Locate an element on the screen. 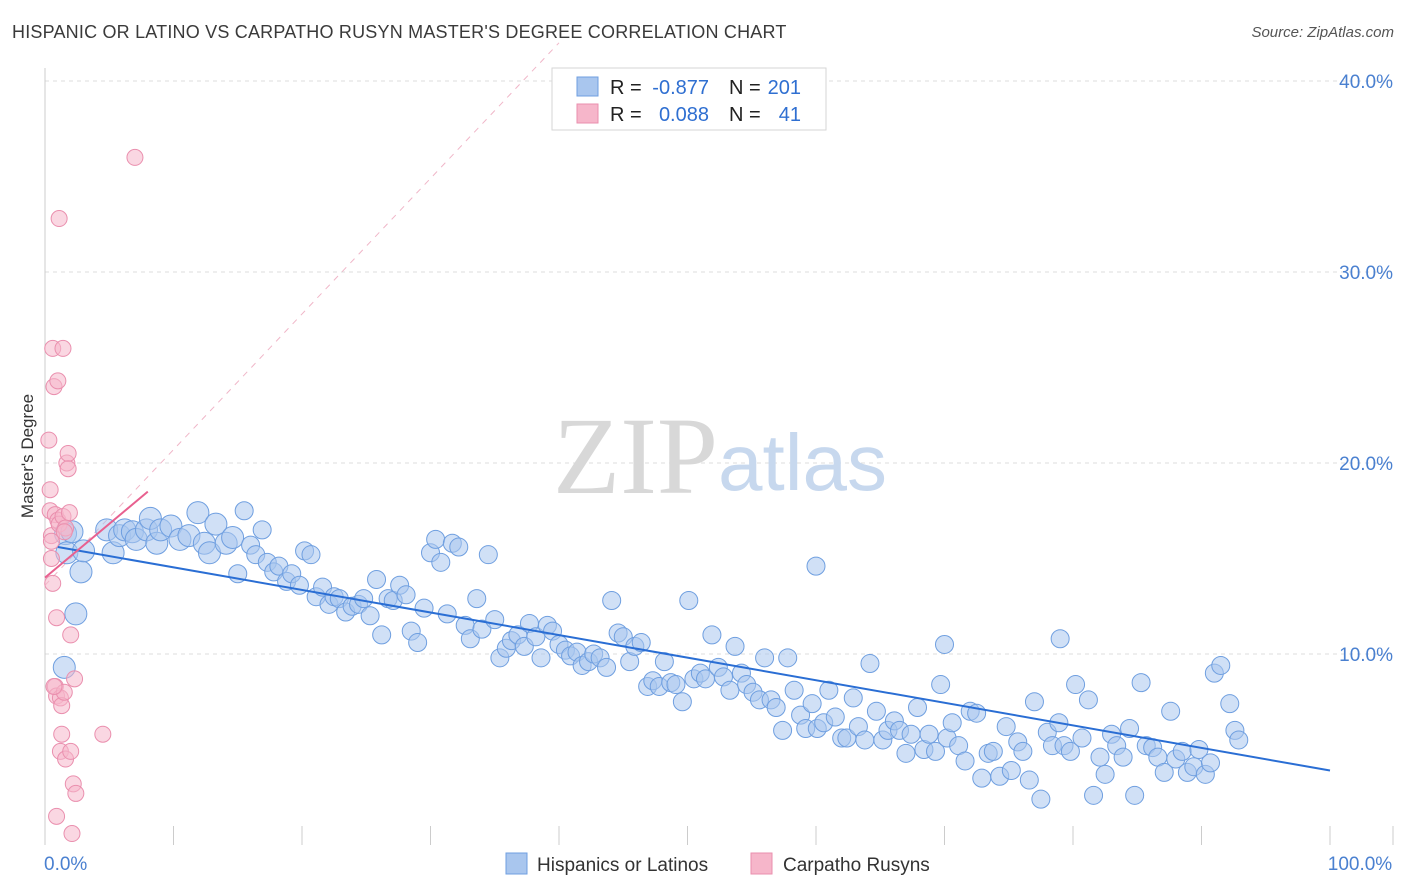 This screenshot has height=892, width=1406. legend-r-value-pink: 0.088 is located at coordinates (684, 115).